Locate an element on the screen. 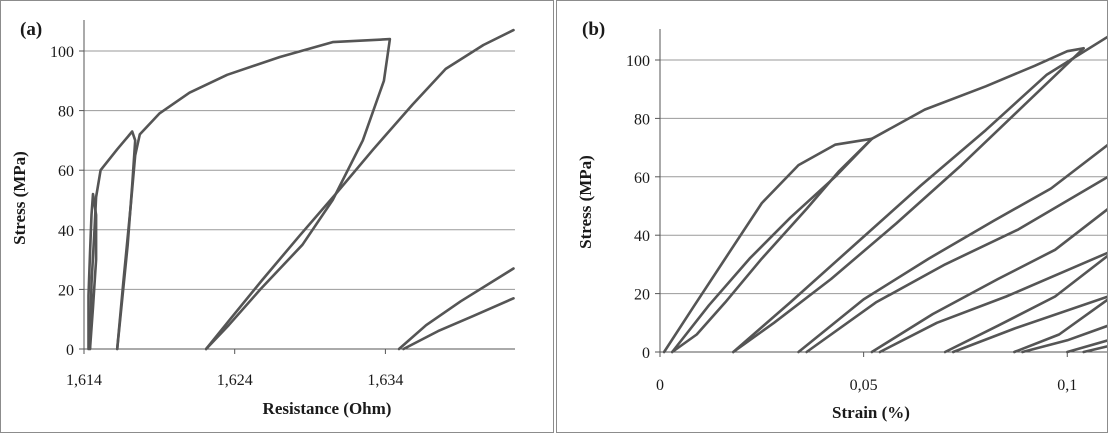  x-tick-label: 1,614 is located at coordinates (84, 380).